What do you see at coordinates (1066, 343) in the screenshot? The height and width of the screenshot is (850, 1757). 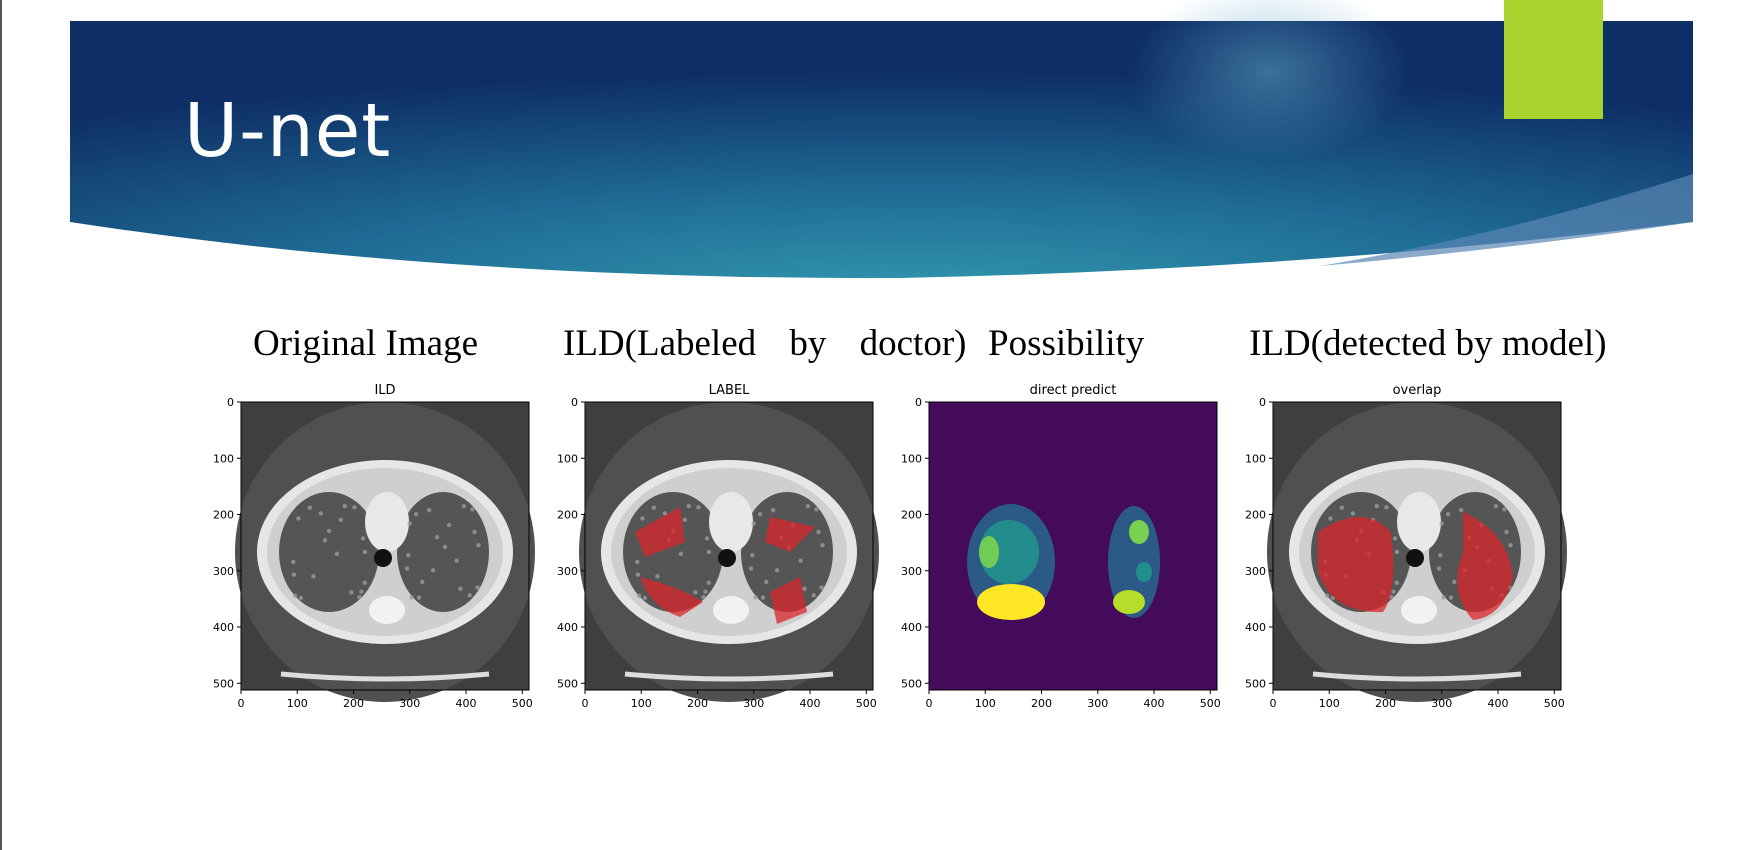 I see `heading-possibility: Possibility` at bounding box center [1066, 343].